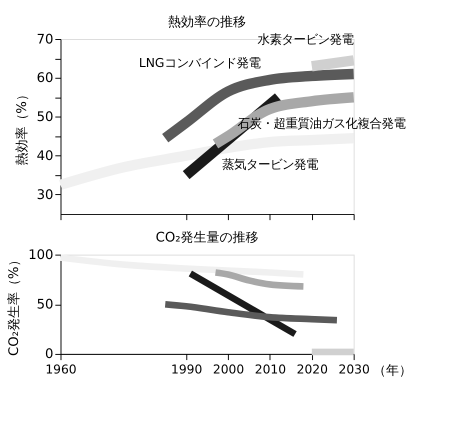 This screenshot has width=470, height=440. I want to click on y-axis-title: 熱効率（%）, so click(22, 127).